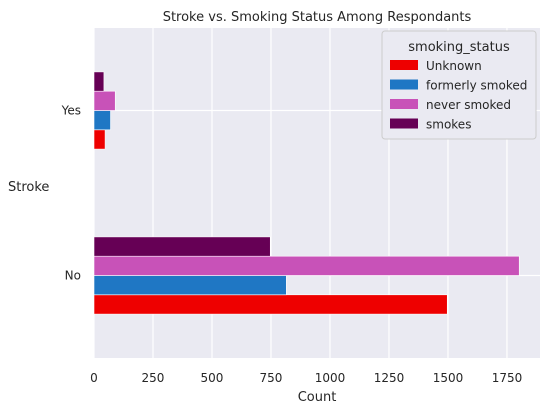 This screenshot has width=552, height=410. What do you see at coordinates (330, 378) in the screenshot?
I see `x-tick-label: 1000` at bounding box center [330, 378].